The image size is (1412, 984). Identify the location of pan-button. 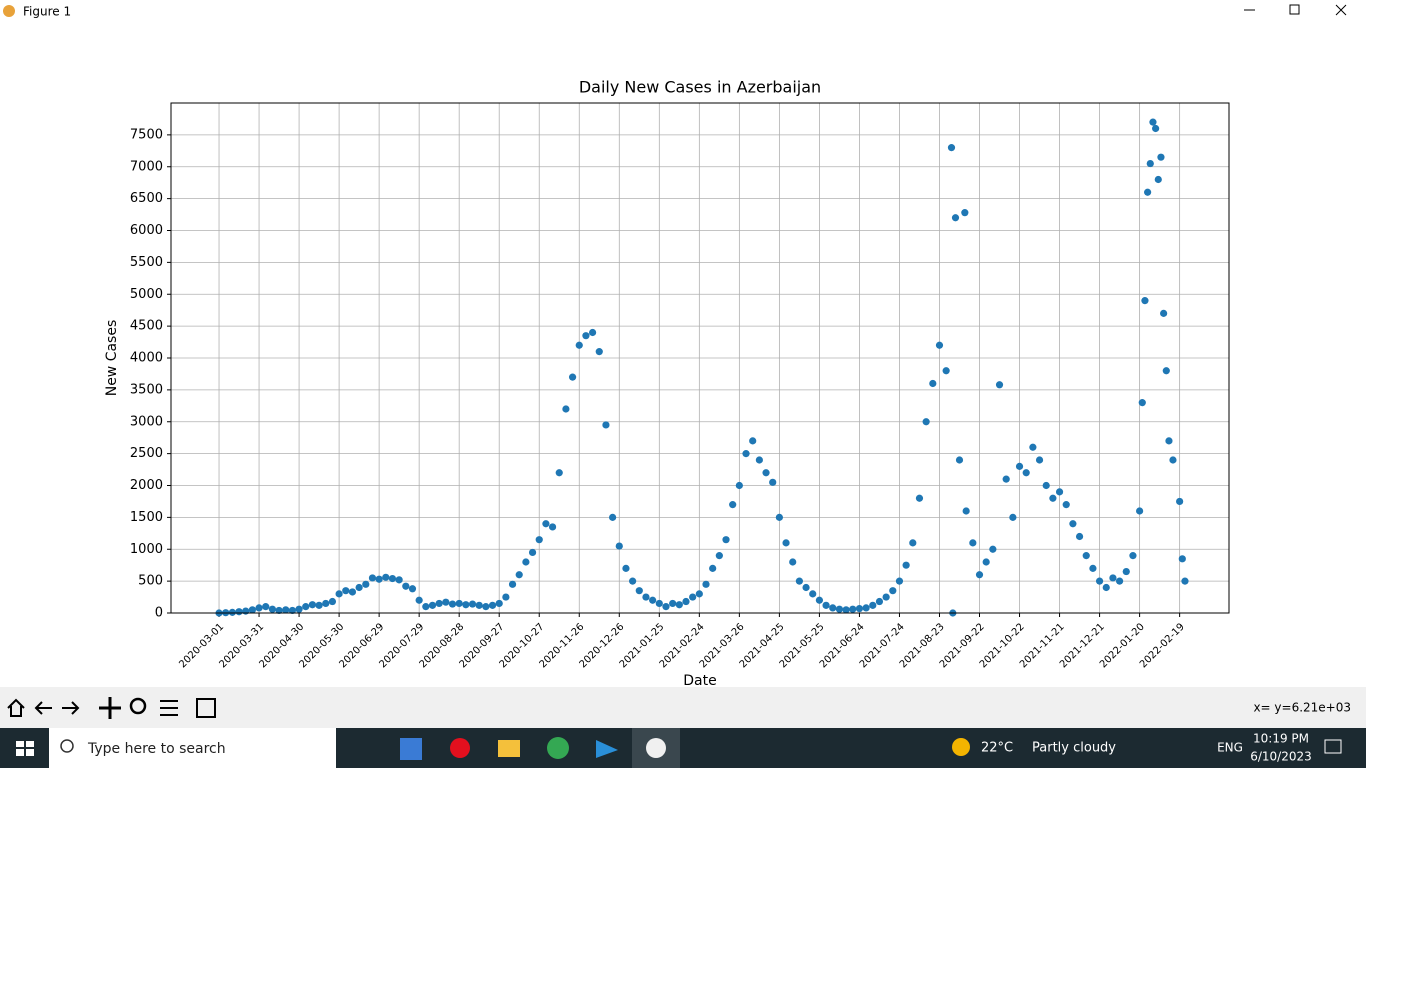
(110, 708).